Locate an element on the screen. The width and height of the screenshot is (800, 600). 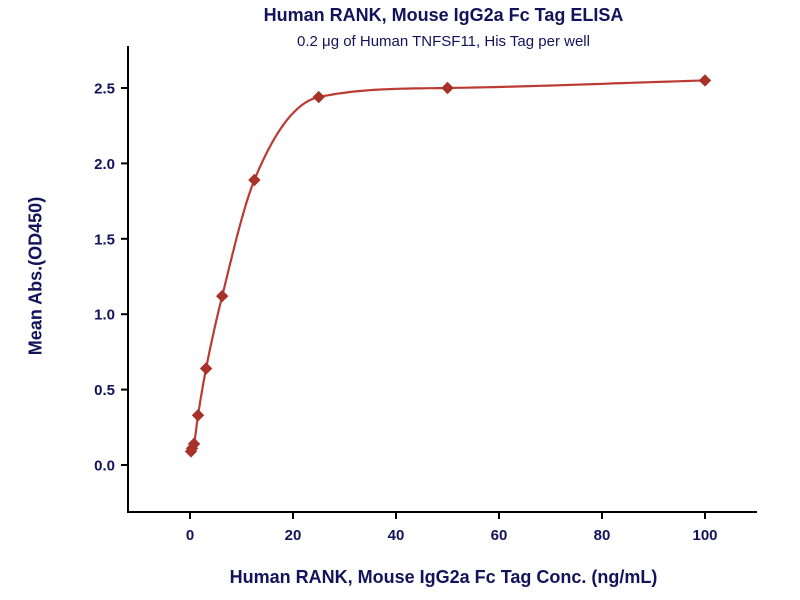
x-tick-label: 0 is located at coordinates (190, 535).